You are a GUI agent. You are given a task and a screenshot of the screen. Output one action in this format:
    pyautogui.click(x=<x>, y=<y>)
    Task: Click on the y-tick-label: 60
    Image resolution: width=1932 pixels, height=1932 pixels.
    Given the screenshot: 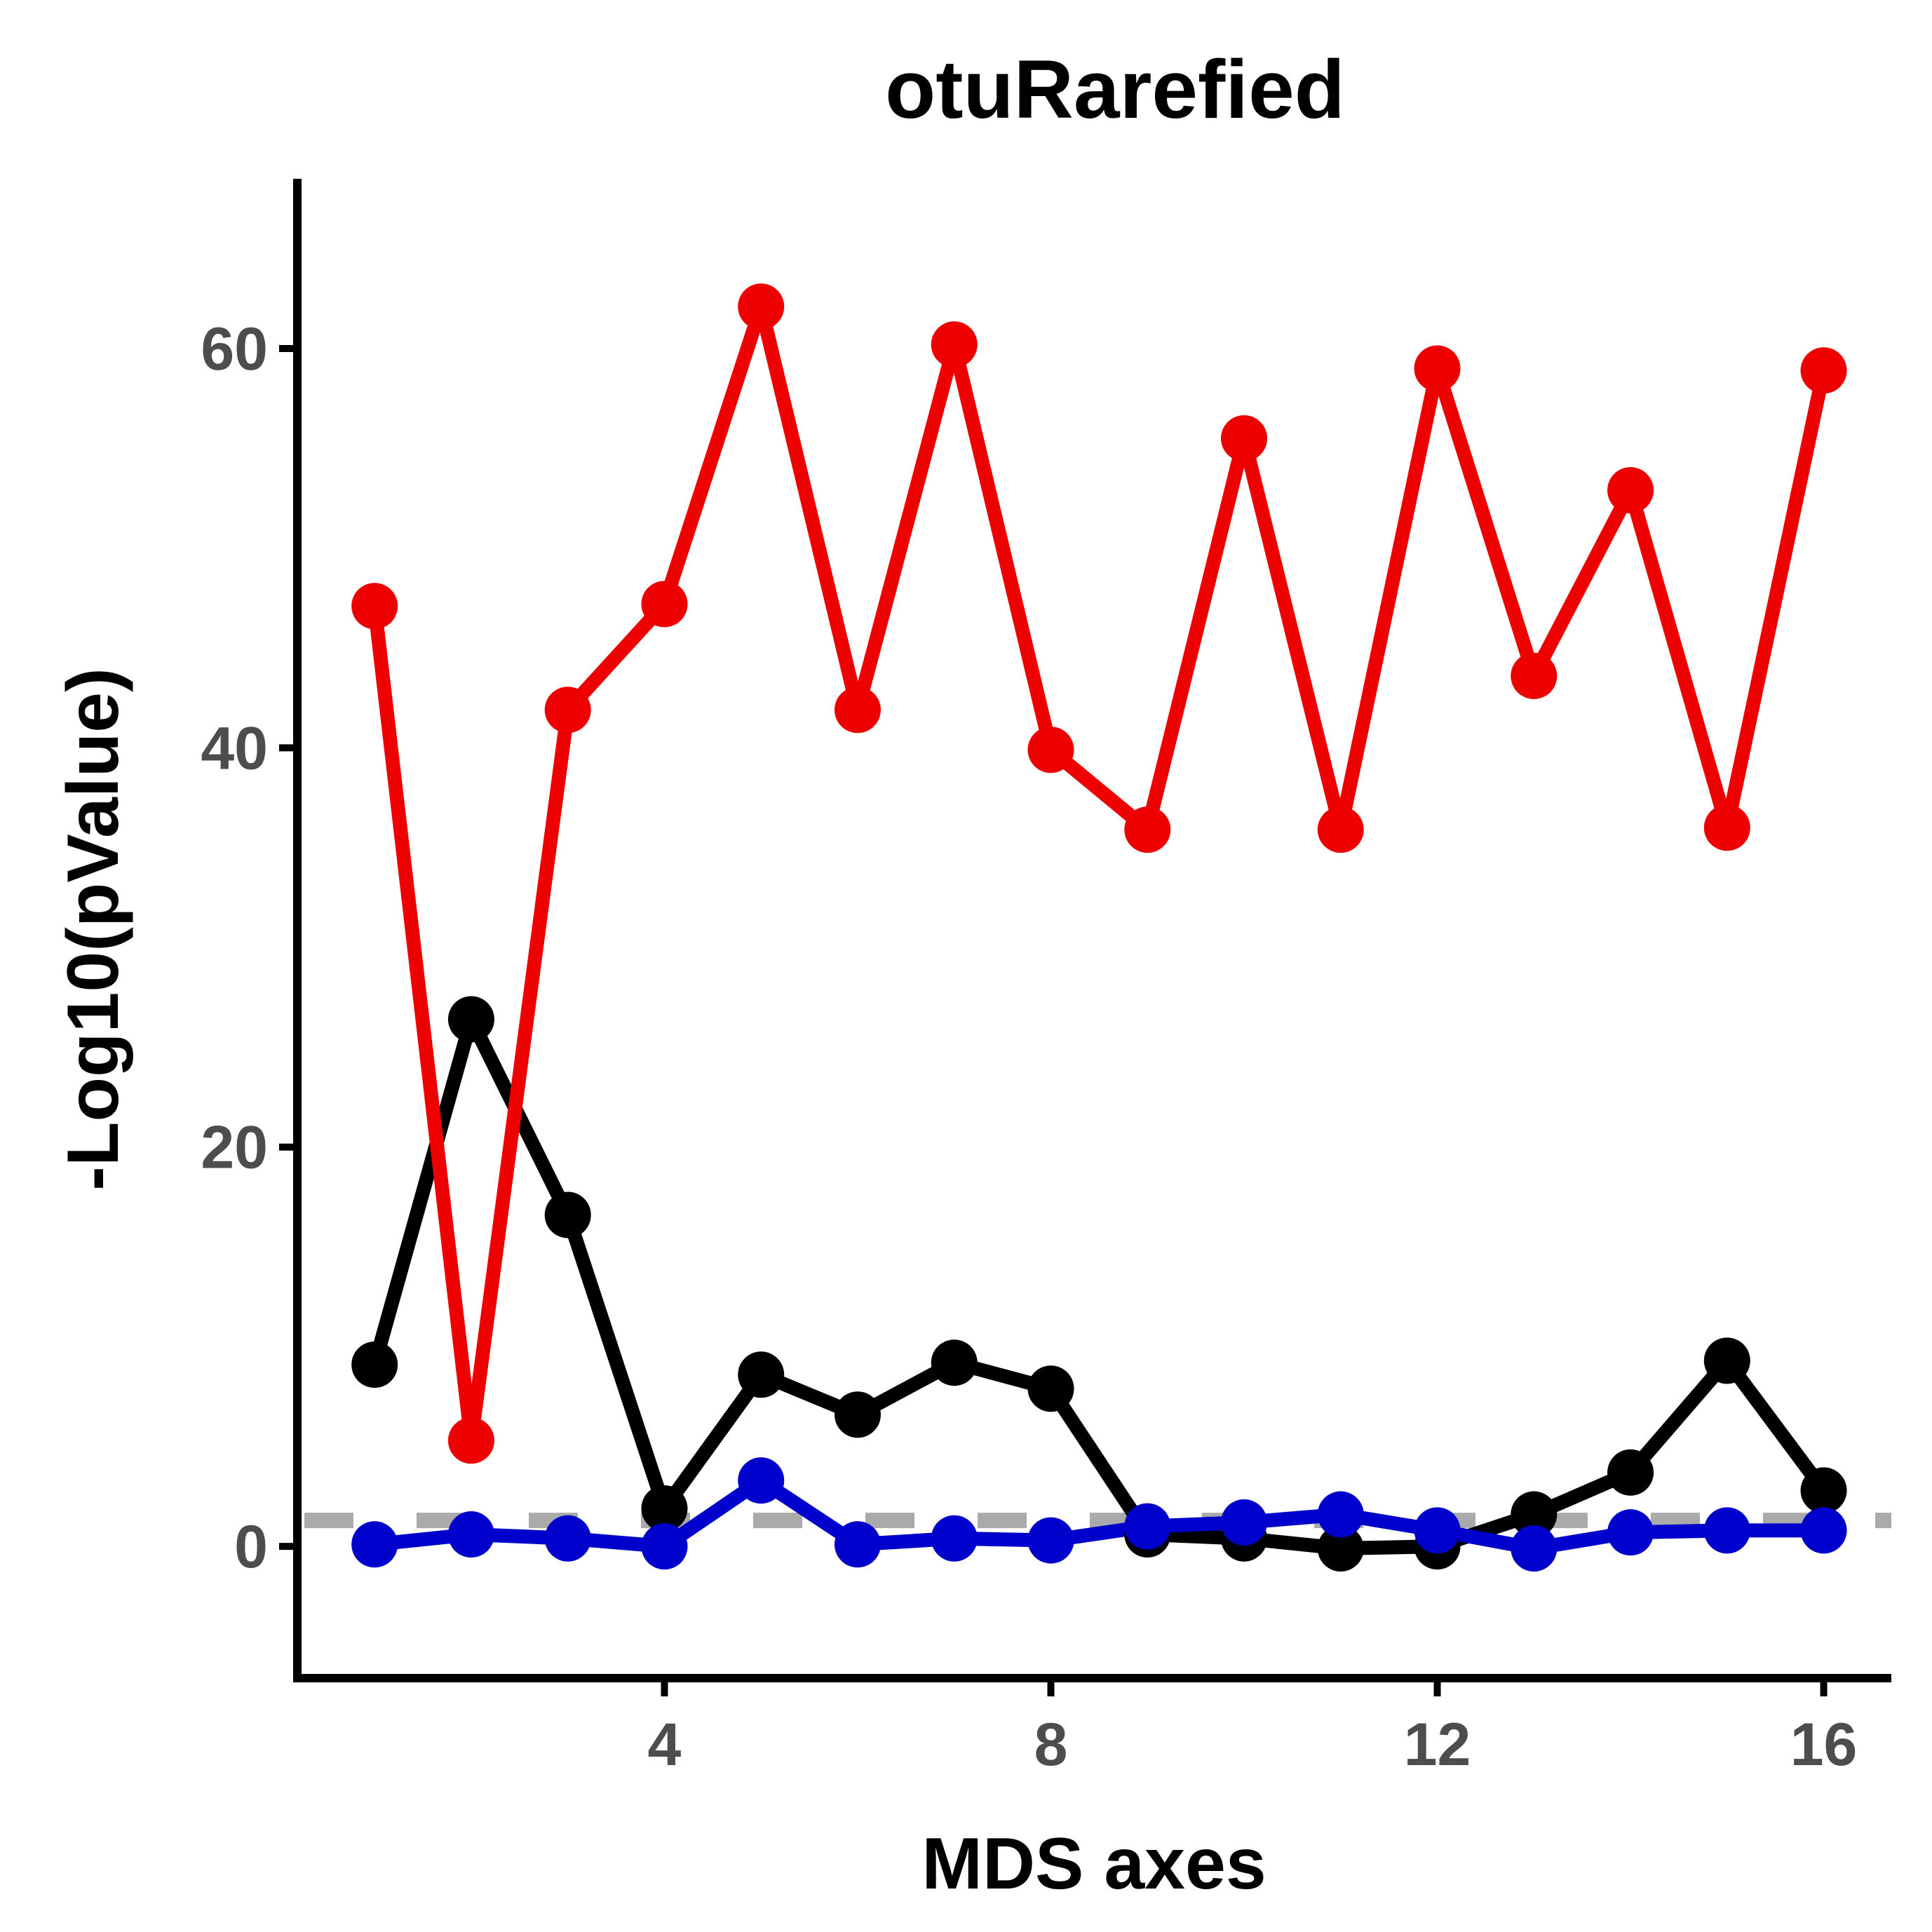 What is the action you would take?
    pyautogui.click(x=234, y=349)
    